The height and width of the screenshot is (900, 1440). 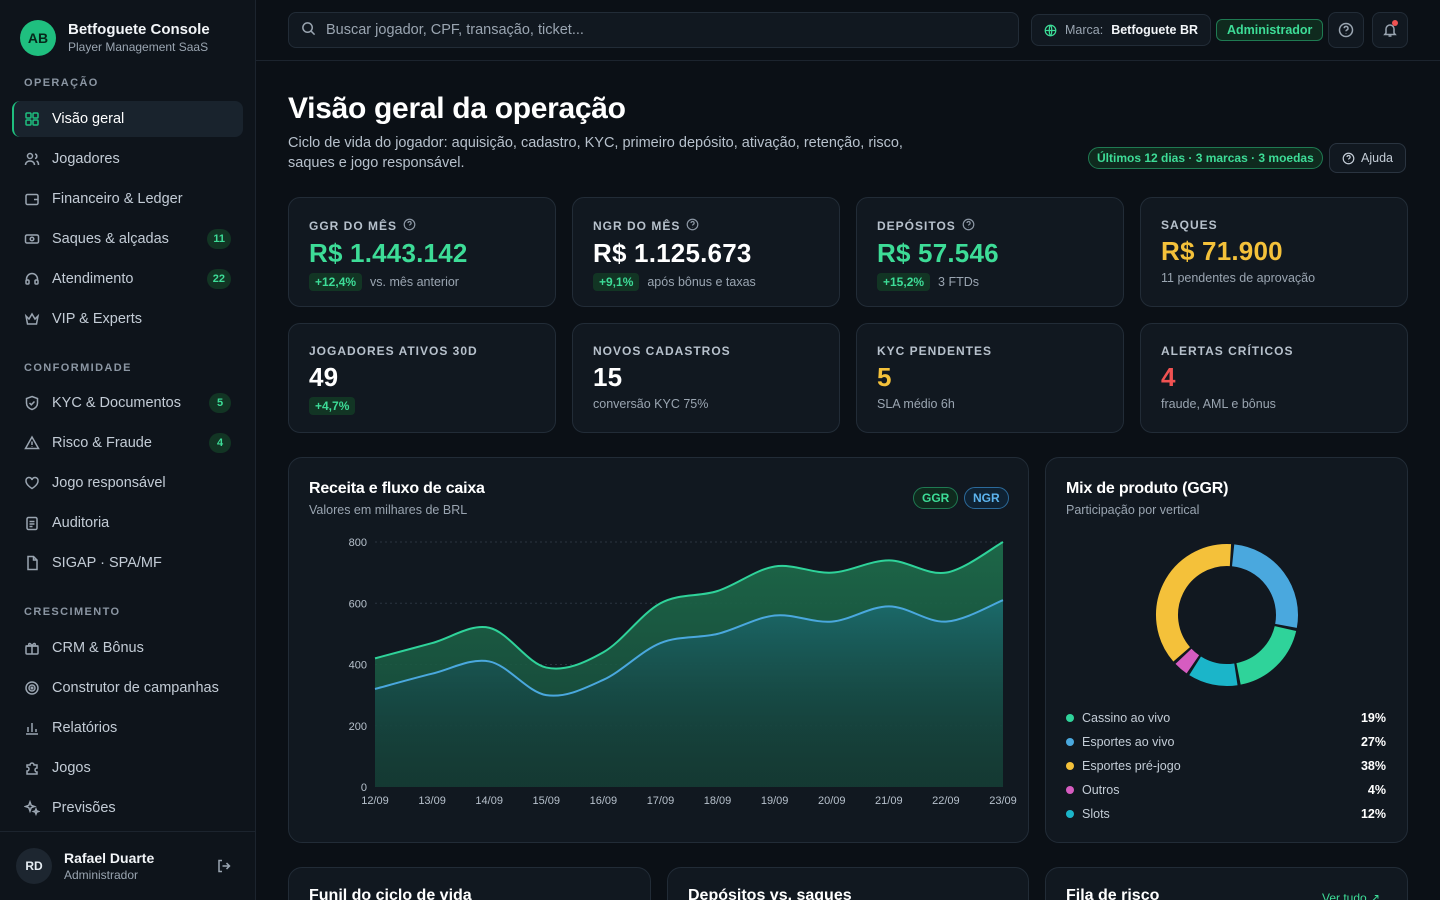 What do you see at coordinates (1168, 377) in the screenshot?
I see `kpi-value: 4` at bounding box center [1168, 377].